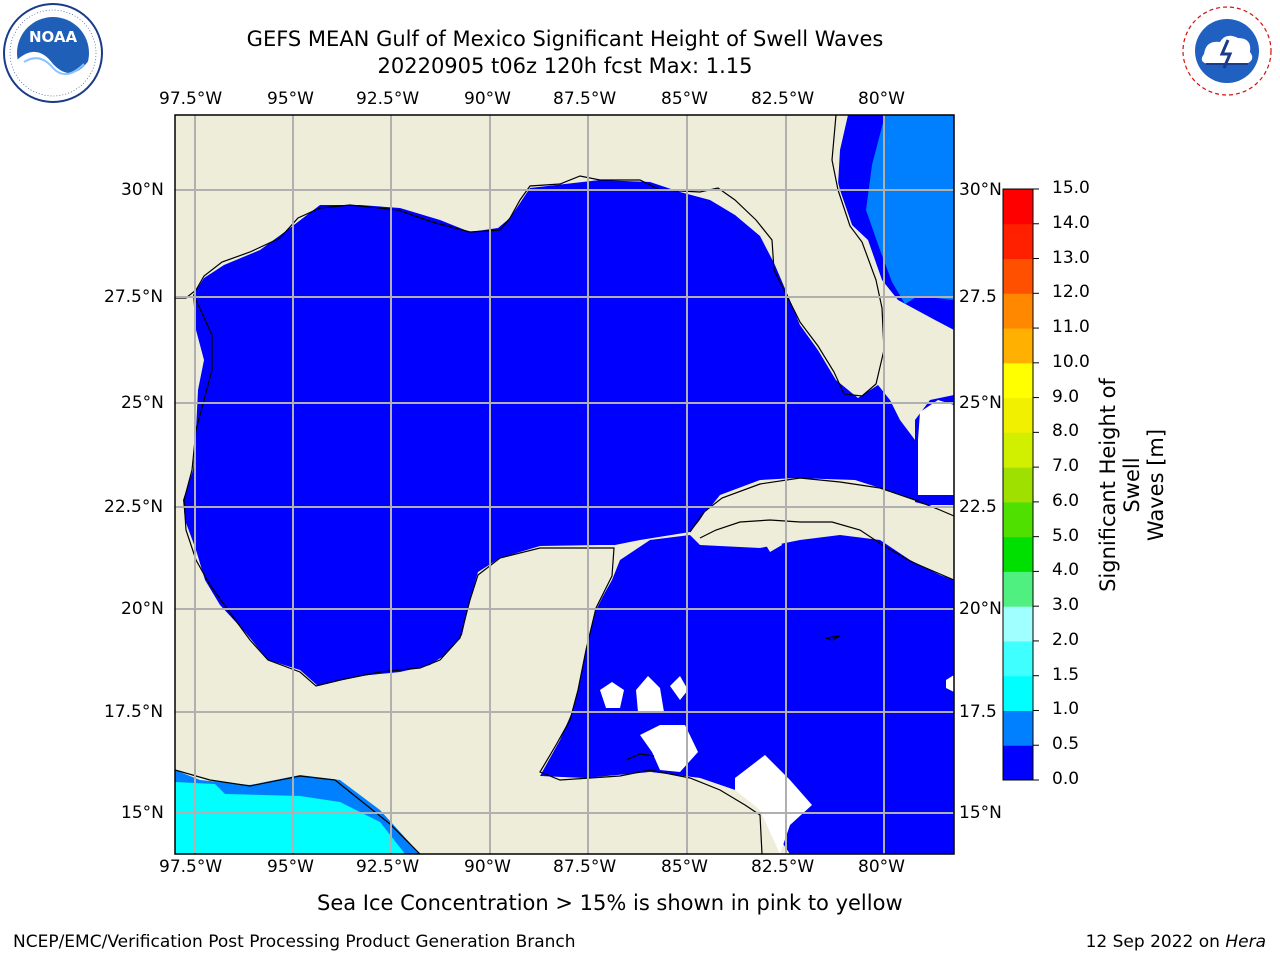 The height and width of the screenshot is (960, 1280). I want to click on chart-subtitle: 20220905 t06z 120h fcst Max: 1.15, so click(565, 66).